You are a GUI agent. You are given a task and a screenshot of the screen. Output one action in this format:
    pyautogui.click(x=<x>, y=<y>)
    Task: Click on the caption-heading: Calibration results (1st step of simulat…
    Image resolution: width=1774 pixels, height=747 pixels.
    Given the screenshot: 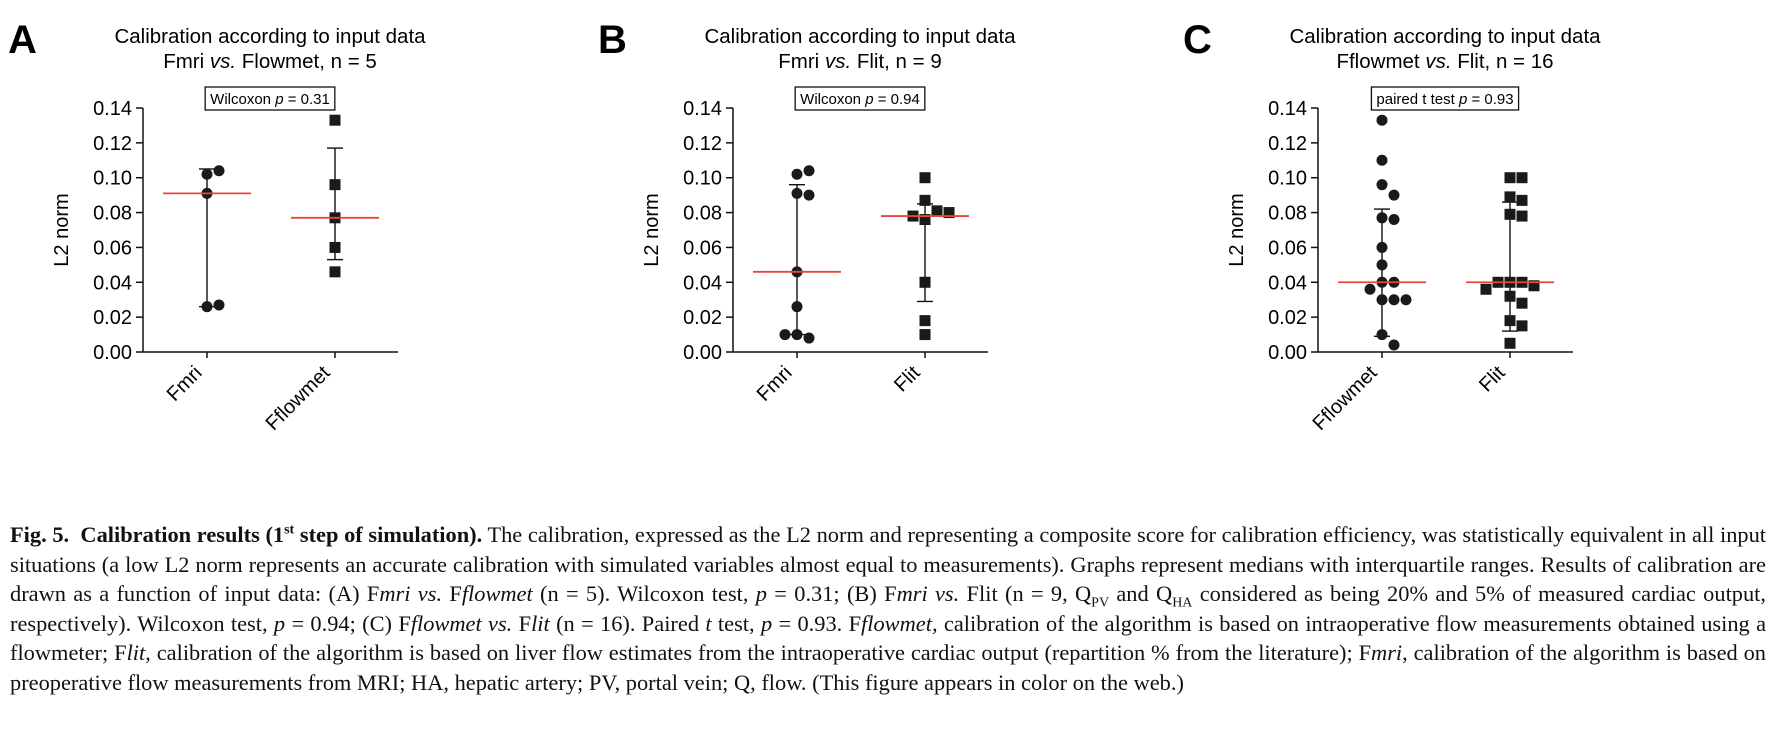 What is the action you would take?
    pyautogui.click(x=281, y=534)
    